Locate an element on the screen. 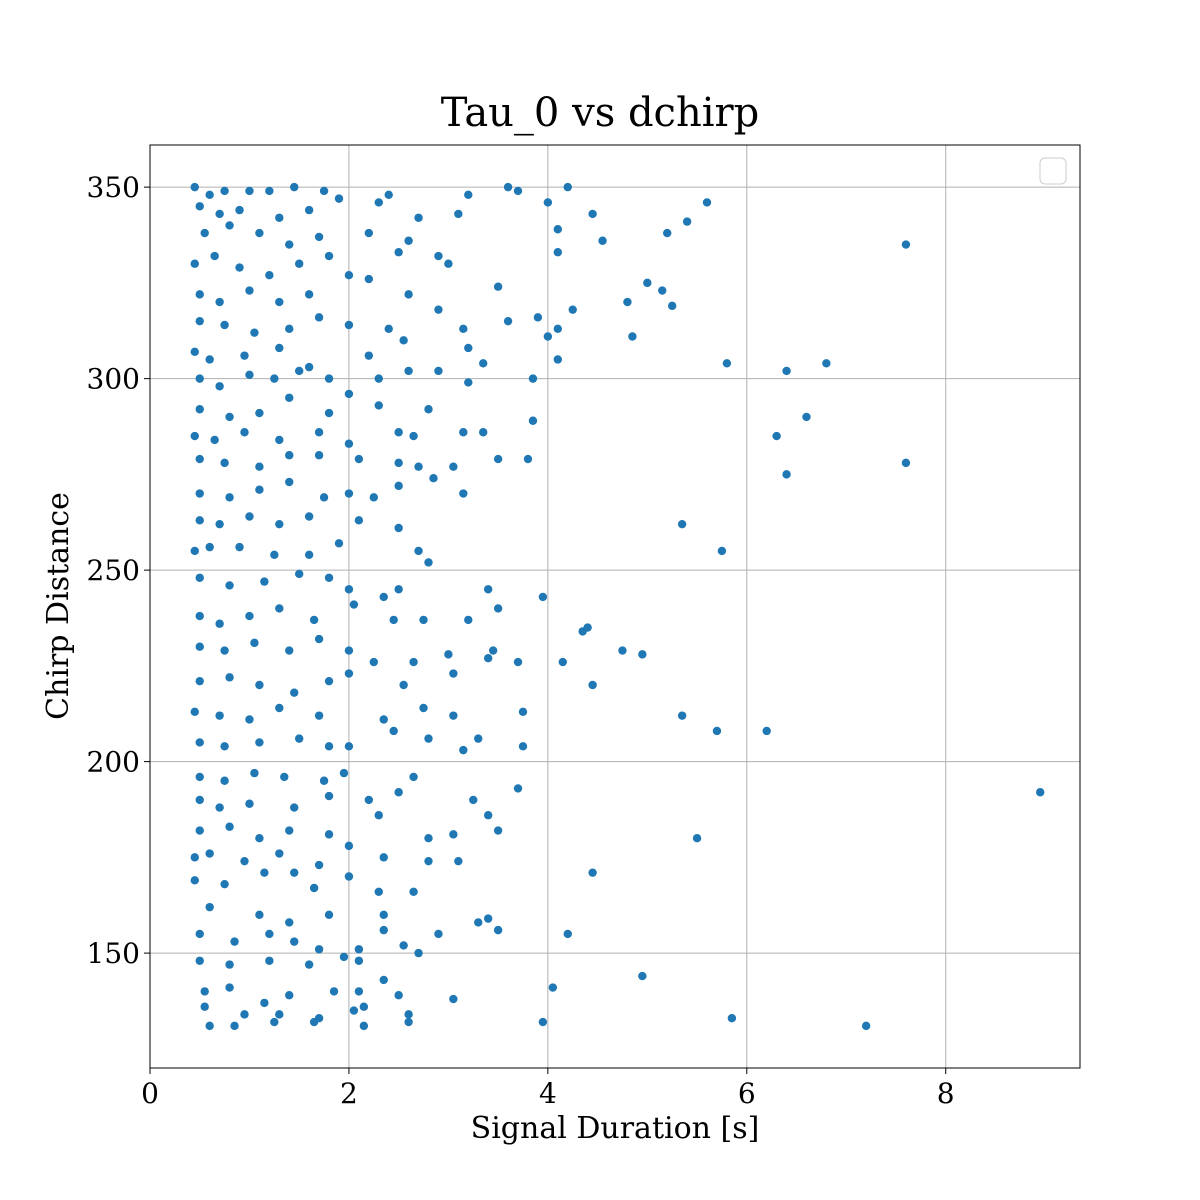  empty-legend is located at coordinates (1053, 171).